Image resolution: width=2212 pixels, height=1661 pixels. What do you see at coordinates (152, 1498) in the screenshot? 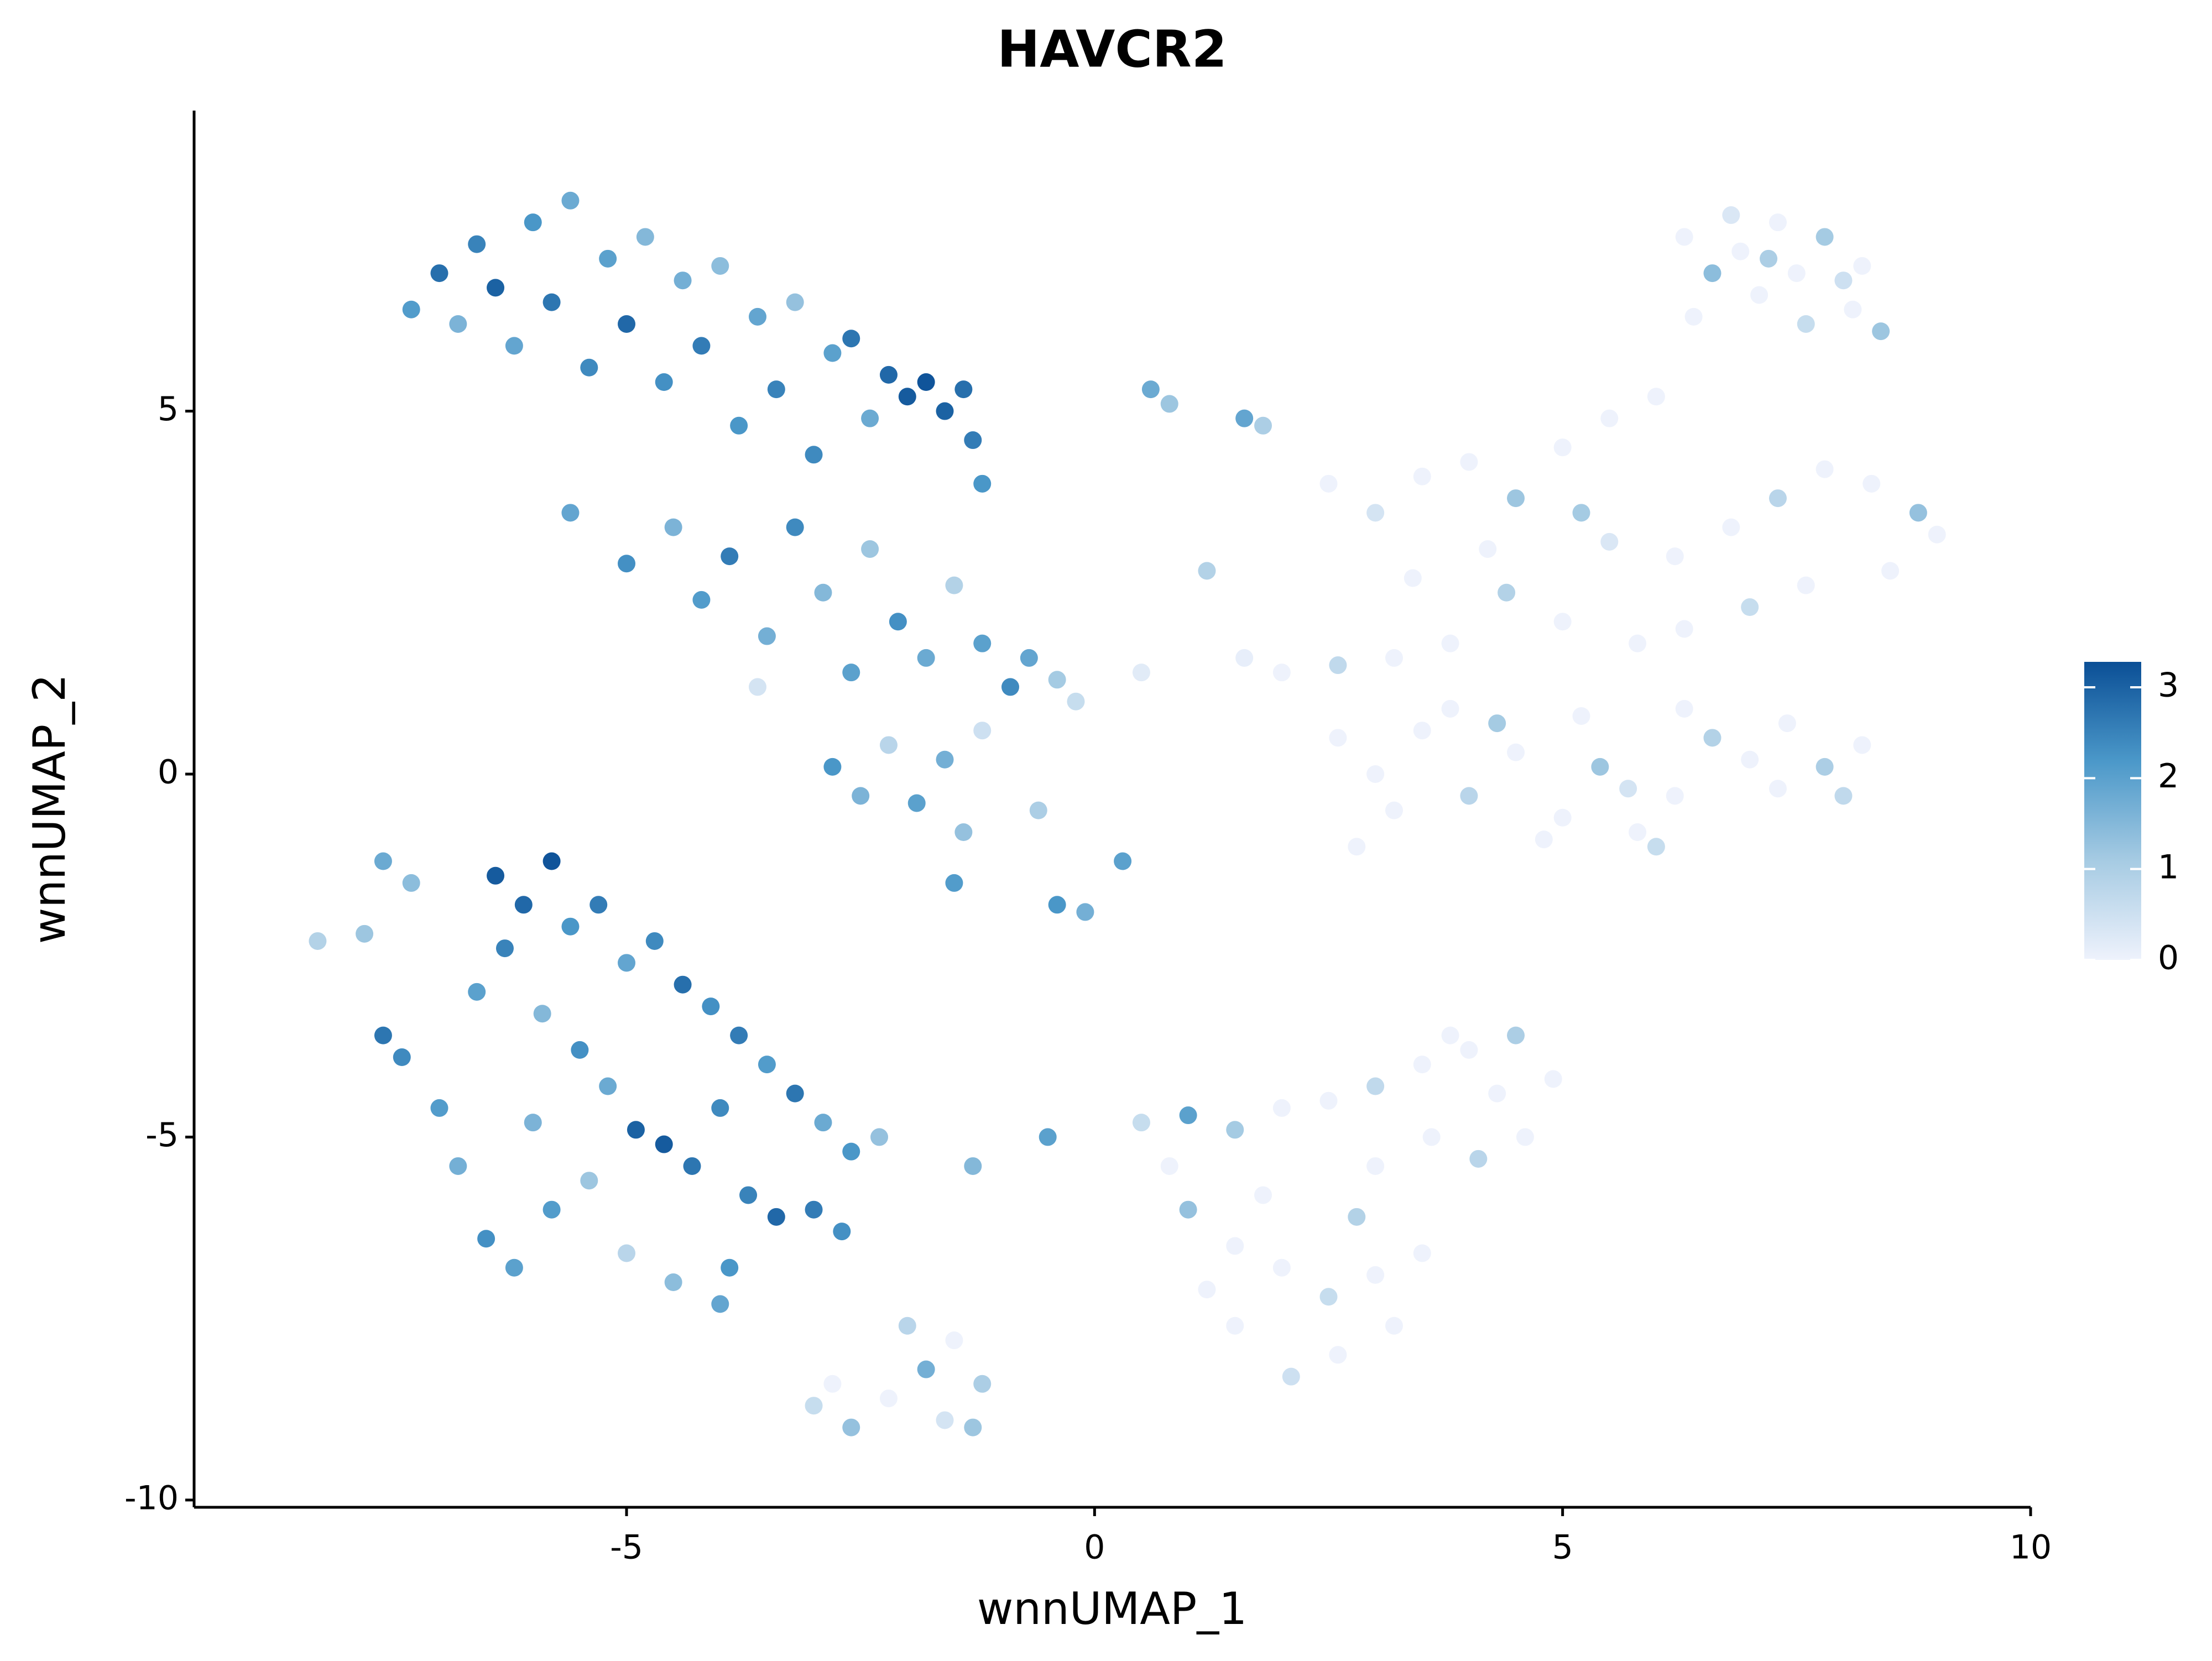
I see `y-tick-label: -10` at bounding box center [152, 1498].